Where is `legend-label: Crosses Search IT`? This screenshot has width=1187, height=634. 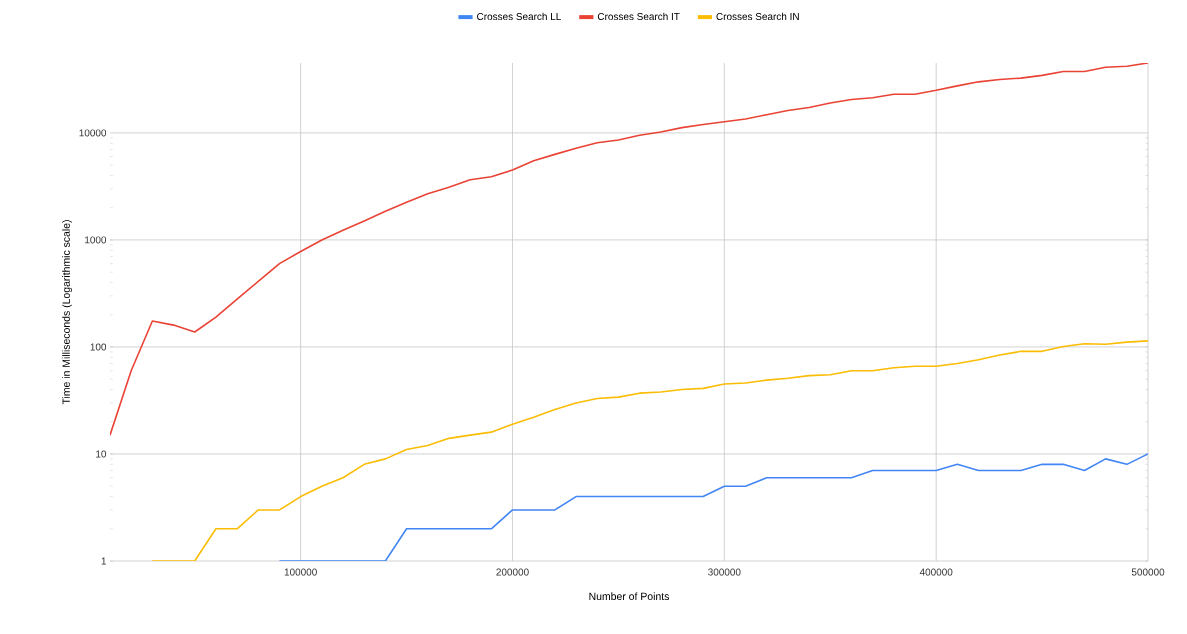 legend-label: Crosses Search IT is located at coordinates (638, 16).